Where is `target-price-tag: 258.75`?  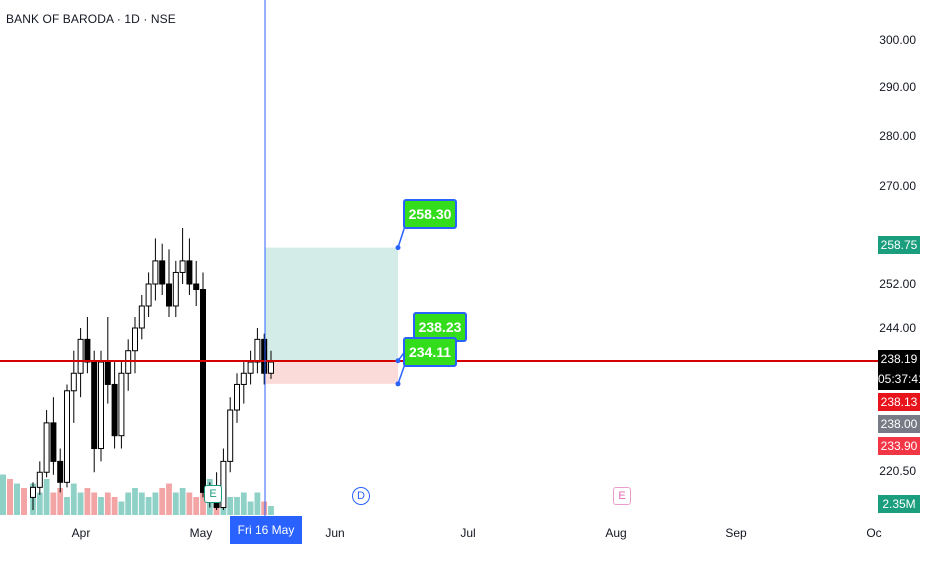
target-price-tag: 258.75 is located at coordinates (899, 245).